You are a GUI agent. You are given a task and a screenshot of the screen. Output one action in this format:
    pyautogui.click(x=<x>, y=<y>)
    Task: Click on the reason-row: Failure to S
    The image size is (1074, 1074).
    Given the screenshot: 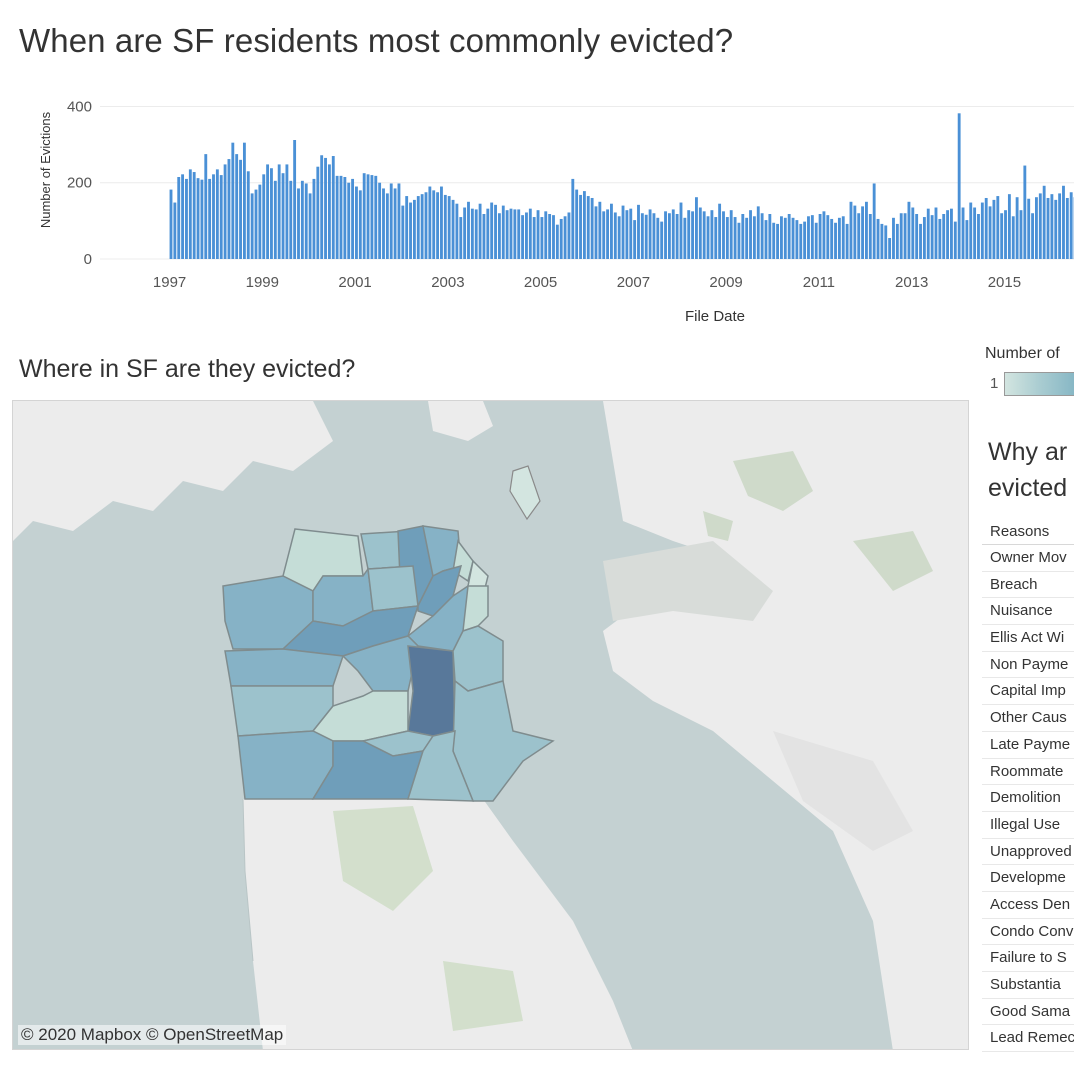 What is the action you would take?
    pyautogui.click(x=1028, y=958)
    